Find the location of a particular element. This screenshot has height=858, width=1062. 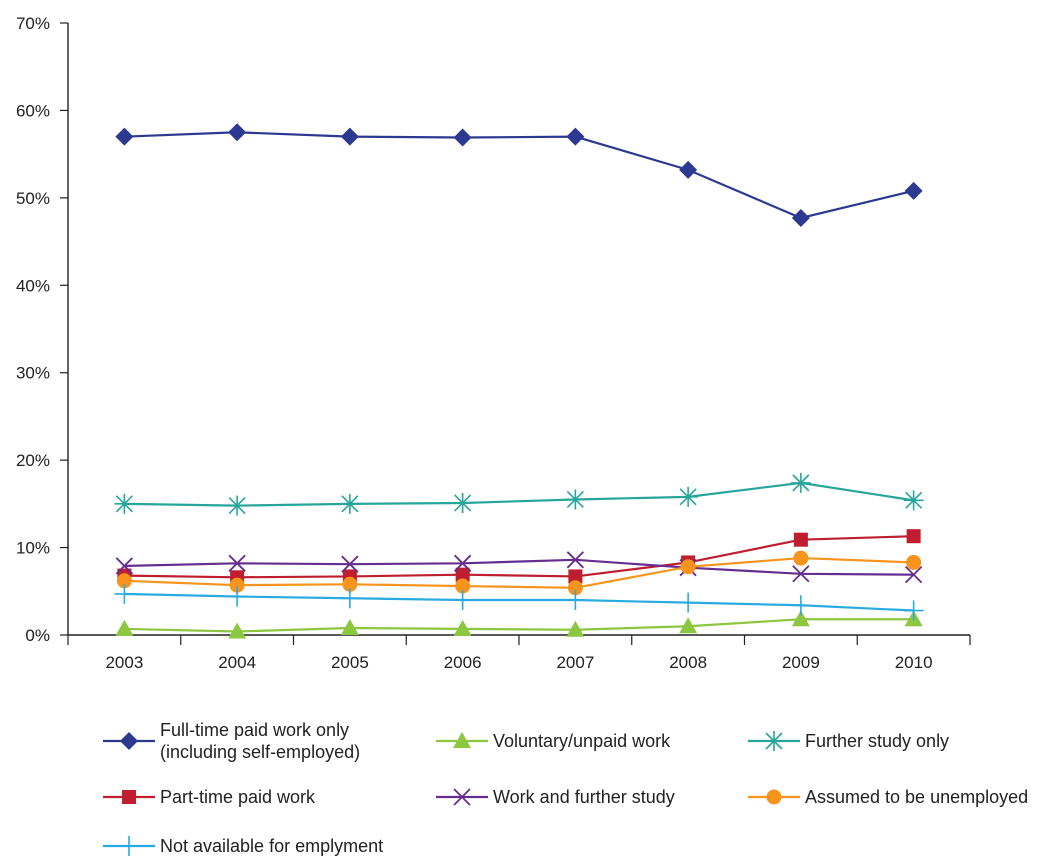

legend-label: Further study only is located at coordinates (877, 741).